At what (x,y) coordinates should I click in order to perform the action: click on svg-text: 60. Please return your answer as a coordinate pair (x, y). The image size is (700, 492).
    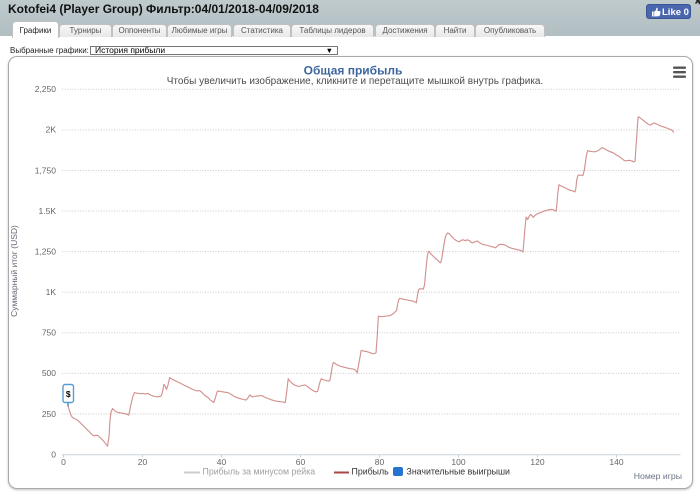
    Looking at the image, I should click on (301, 462).